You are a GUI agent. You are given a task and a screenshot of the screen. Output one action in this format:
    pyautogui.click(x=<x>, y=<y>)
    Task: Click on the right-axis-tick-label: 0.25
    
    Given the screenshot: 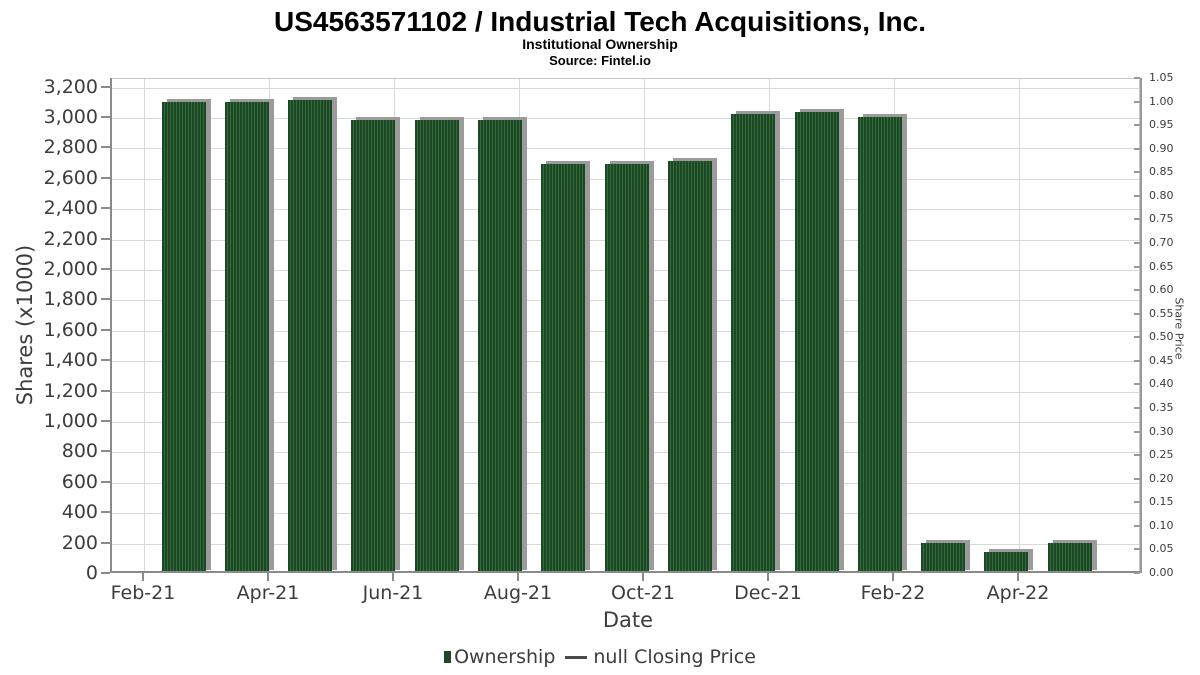 What is the action you would take?
    pyautogui.click(x=1161, y=455)
    